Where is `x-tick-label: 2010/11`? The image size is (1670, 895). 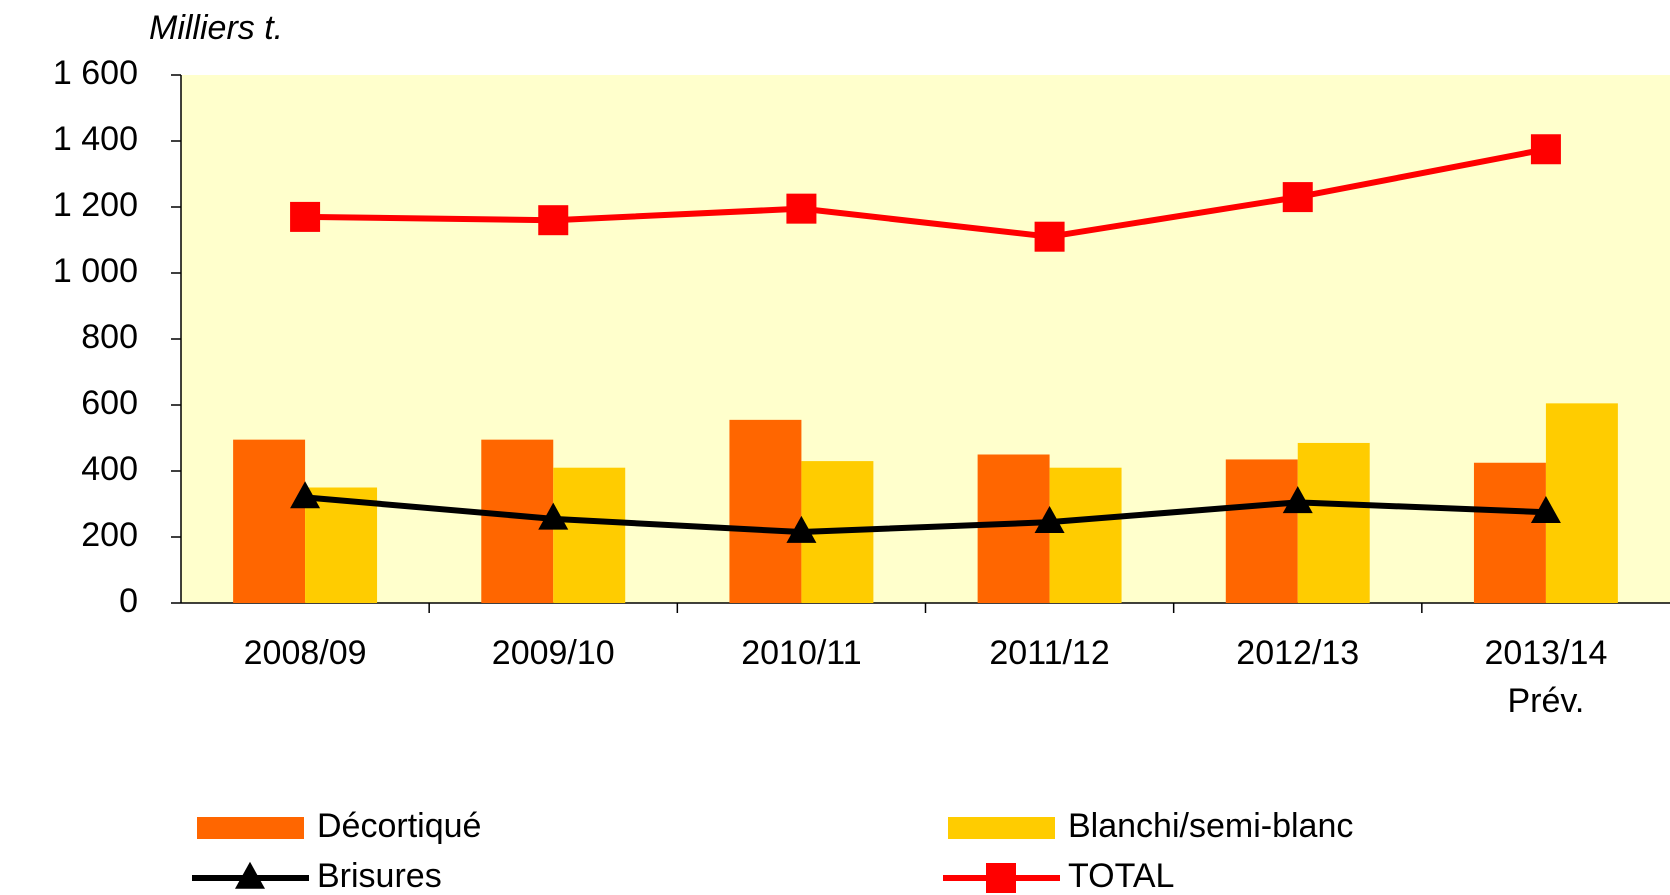 x-tick-label: 2010/11 is located at coordinates (801, 653).